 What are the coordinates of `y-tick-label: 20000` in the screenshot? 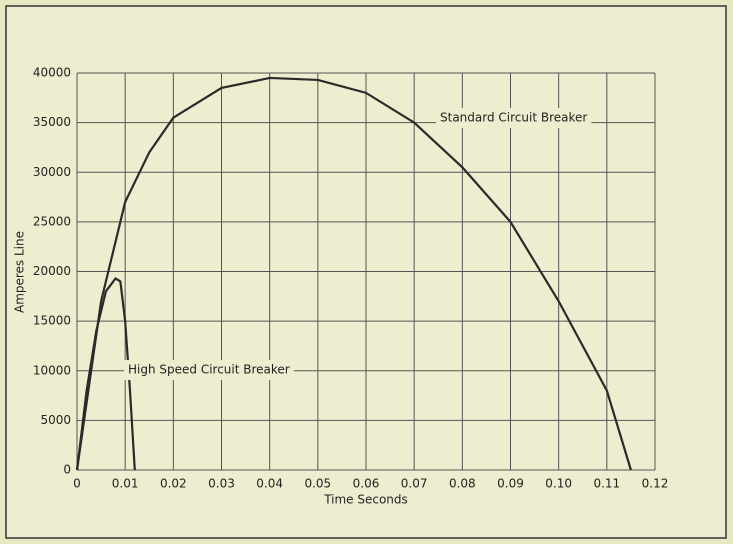 It's located at (52, 271).